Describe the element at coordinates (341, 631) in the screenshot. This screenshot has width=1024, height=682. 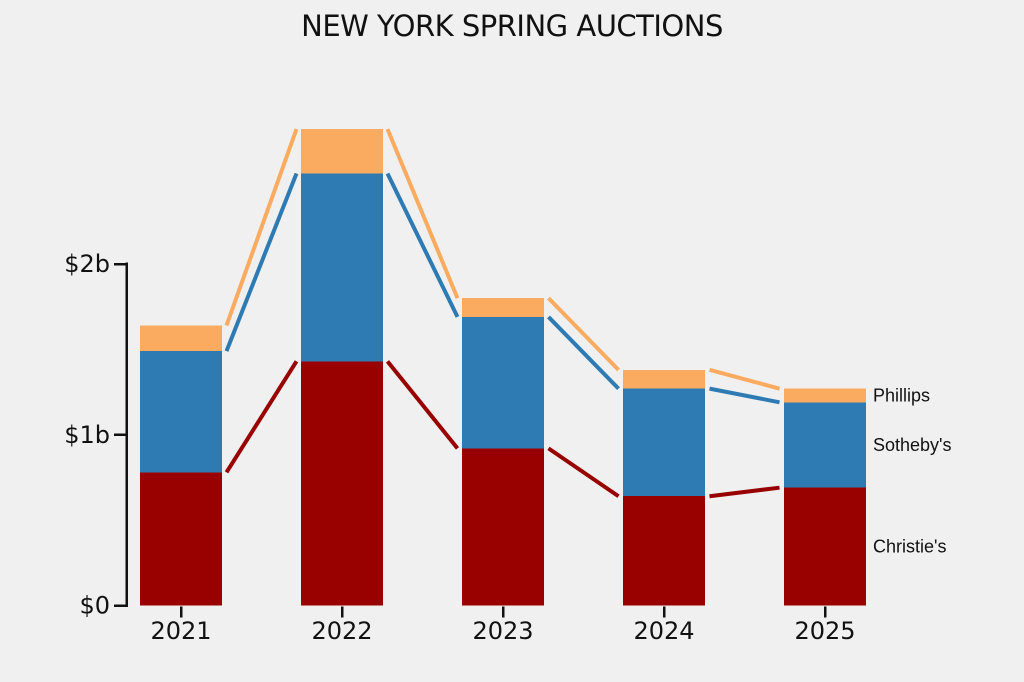
I see `x-tick-label-2022: 2022` at that location.